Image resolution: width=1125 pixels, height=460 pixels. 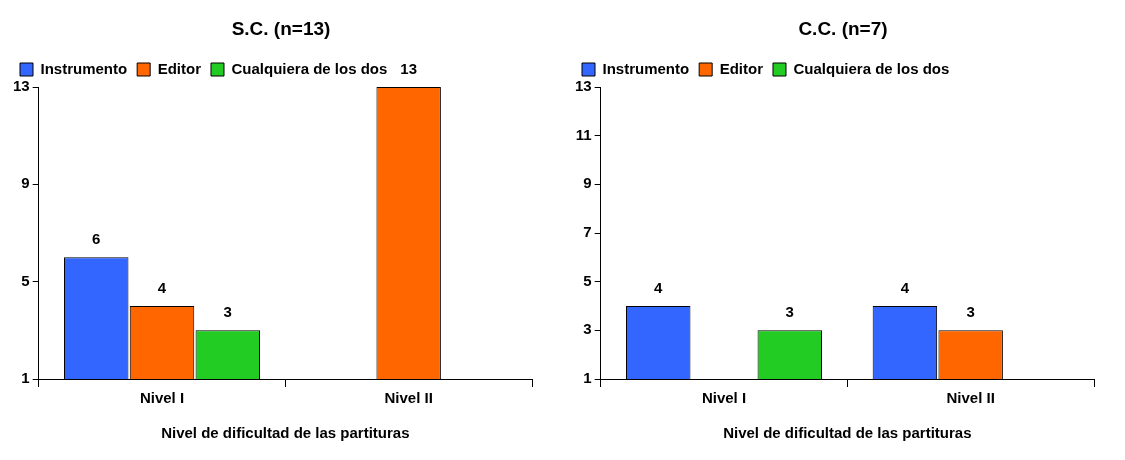 What do you see at coordinates (587, 329) in the screenshot?
I see `y-tick-label: 3` at bounding box center [587, 329].